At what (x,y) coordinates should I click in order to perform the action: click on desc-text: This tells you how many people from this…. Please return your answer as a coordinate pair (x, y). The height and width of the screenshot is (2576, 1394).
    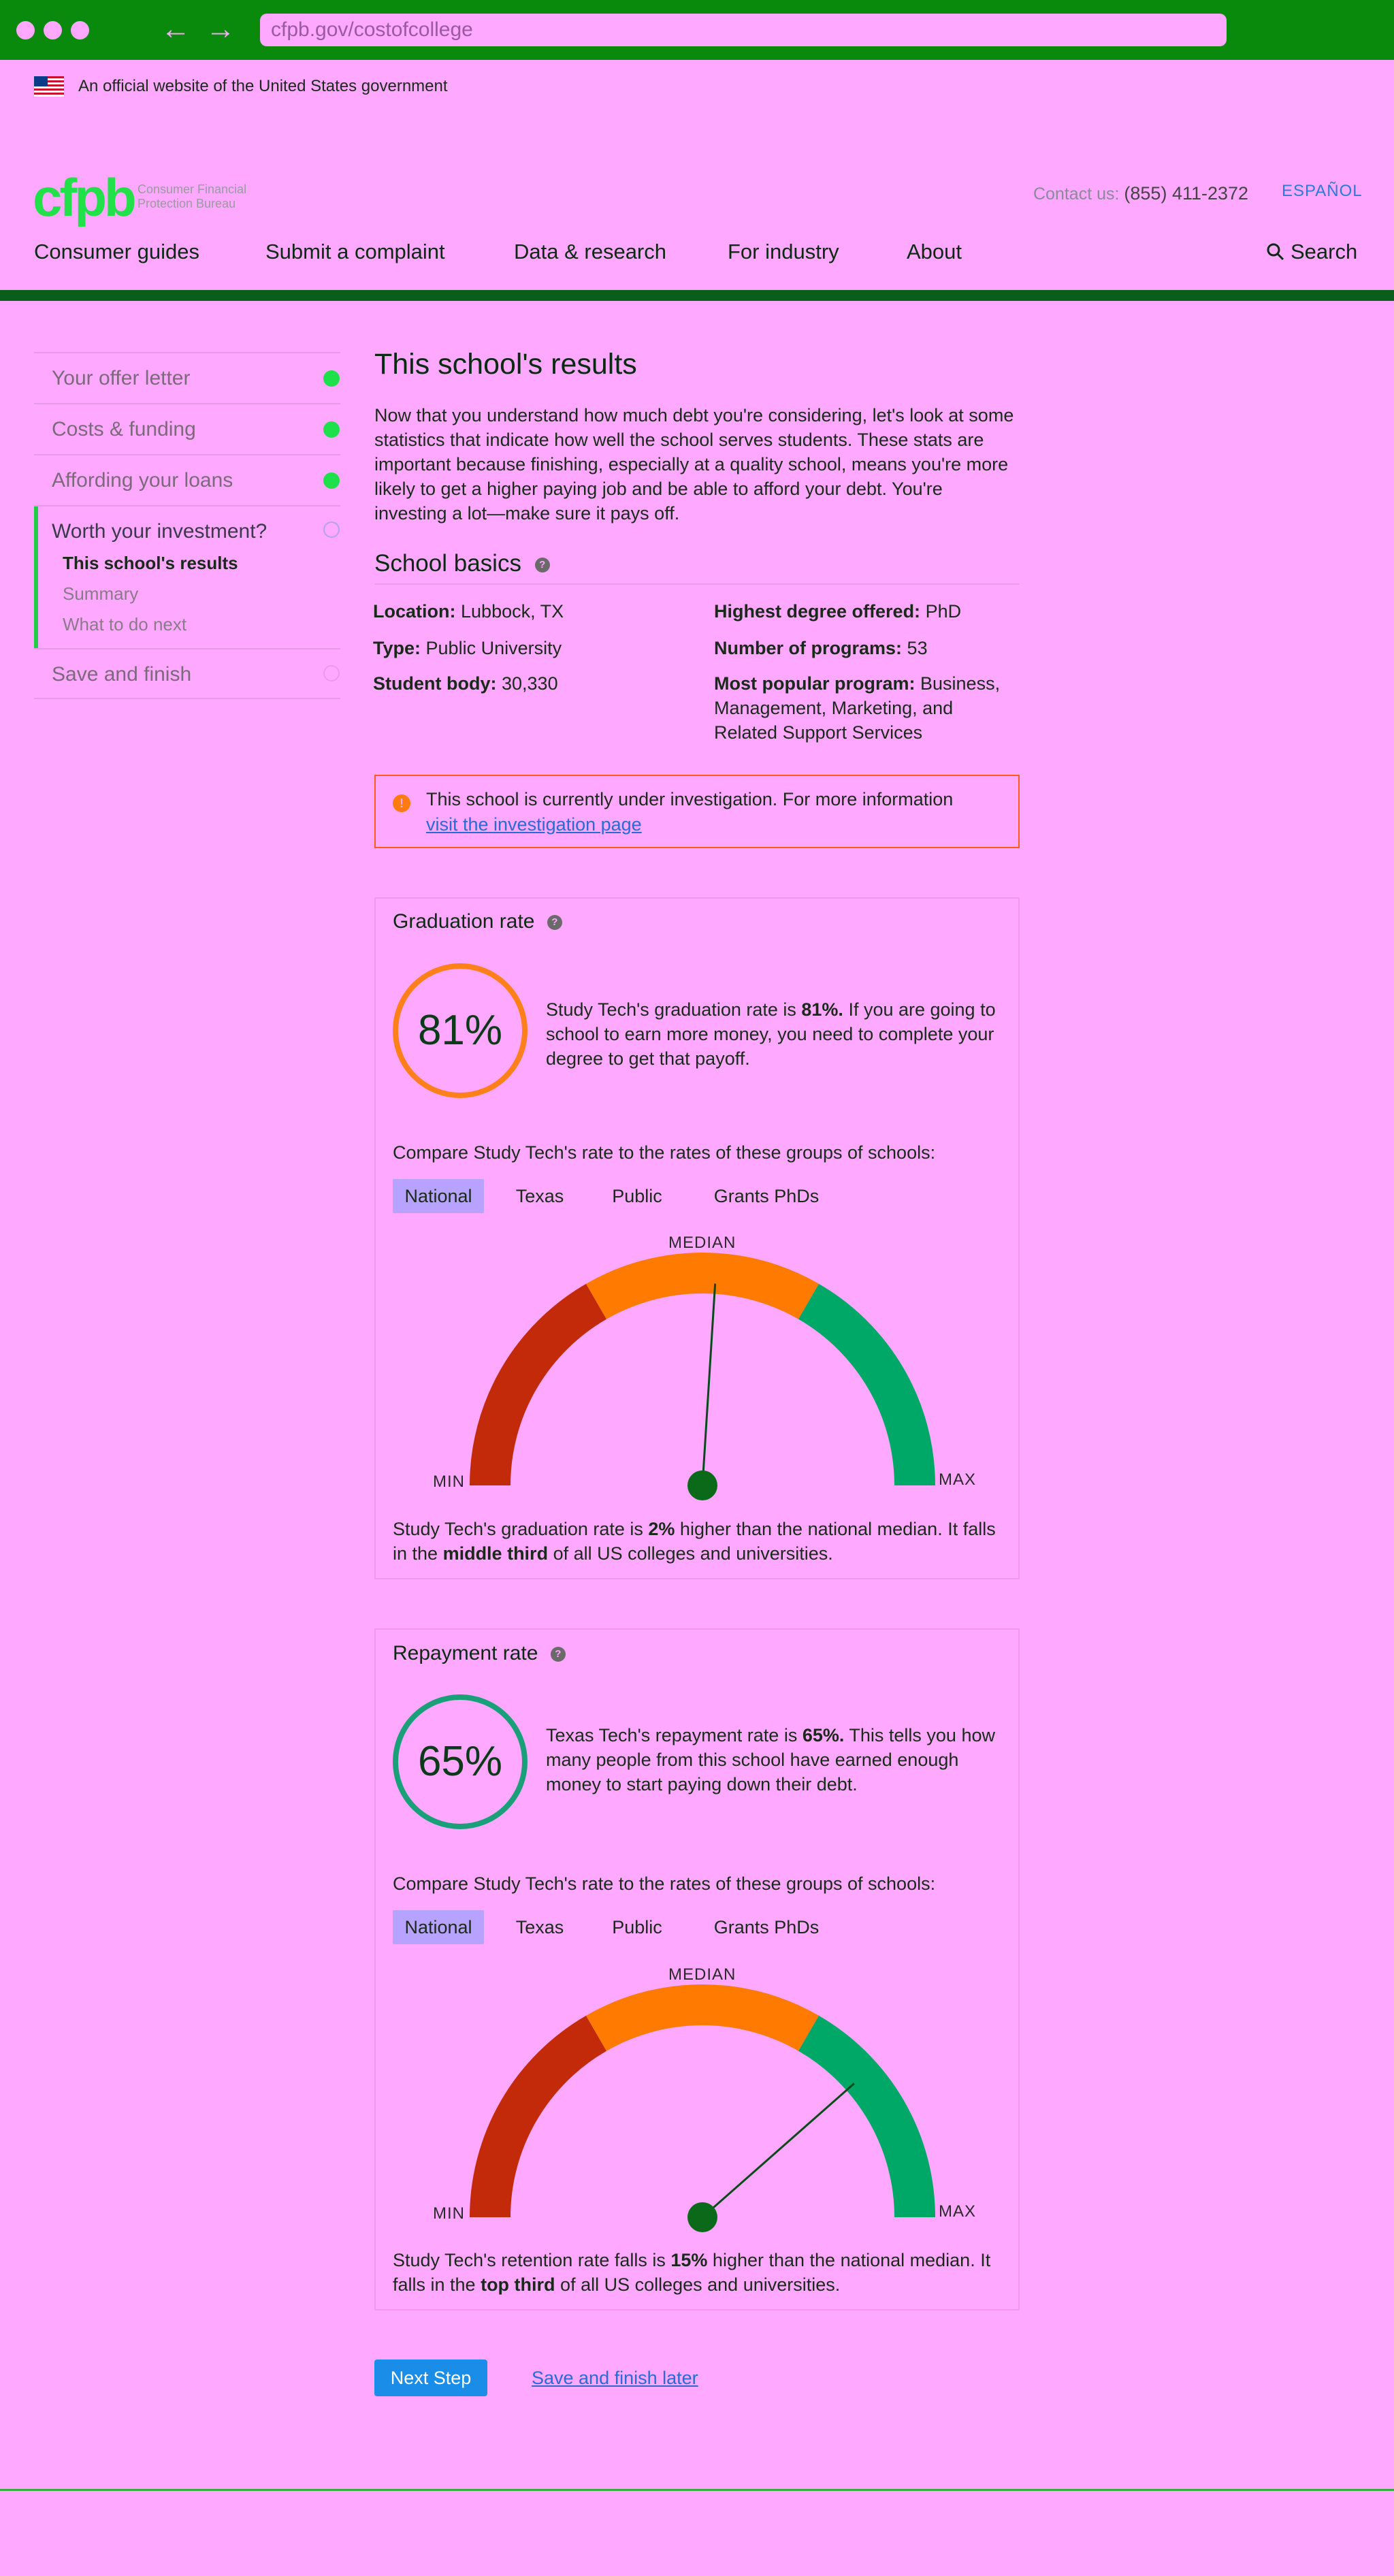
    Looking at the image, I should click on (770, 1760).